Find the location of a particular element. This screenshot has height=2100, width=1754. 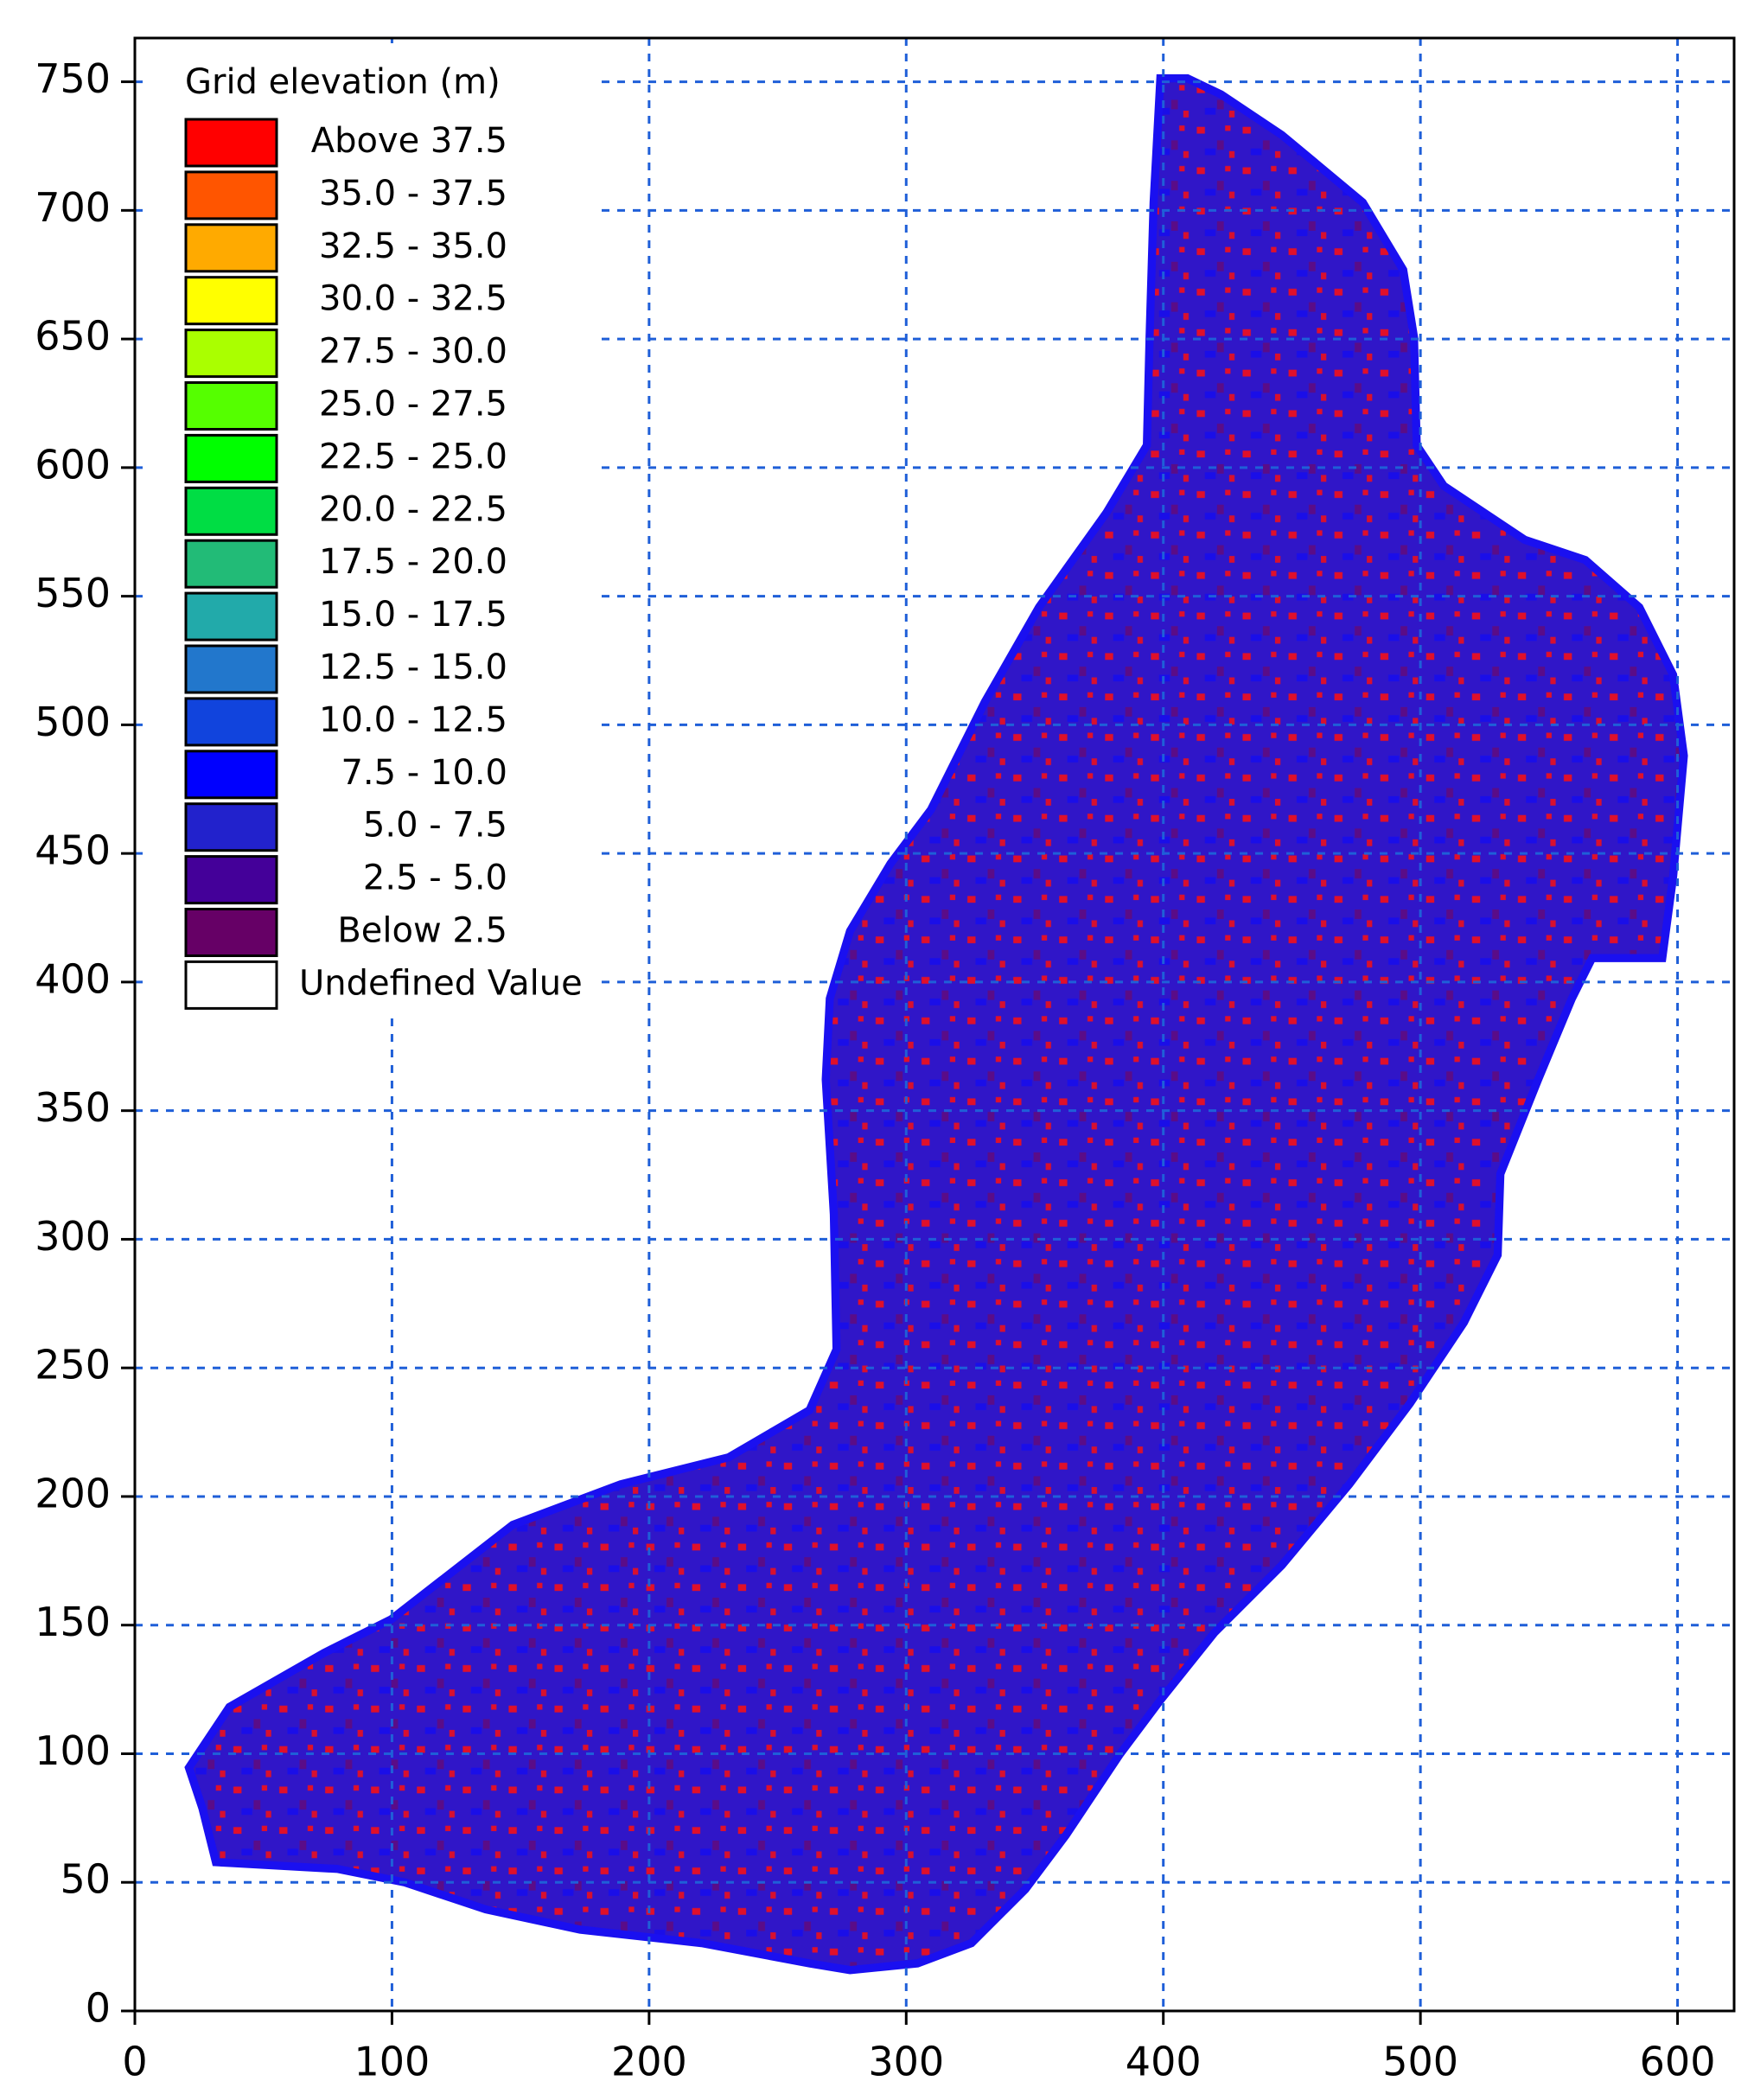

x-tick-label: 100 is located at coordinates (392, 2062).